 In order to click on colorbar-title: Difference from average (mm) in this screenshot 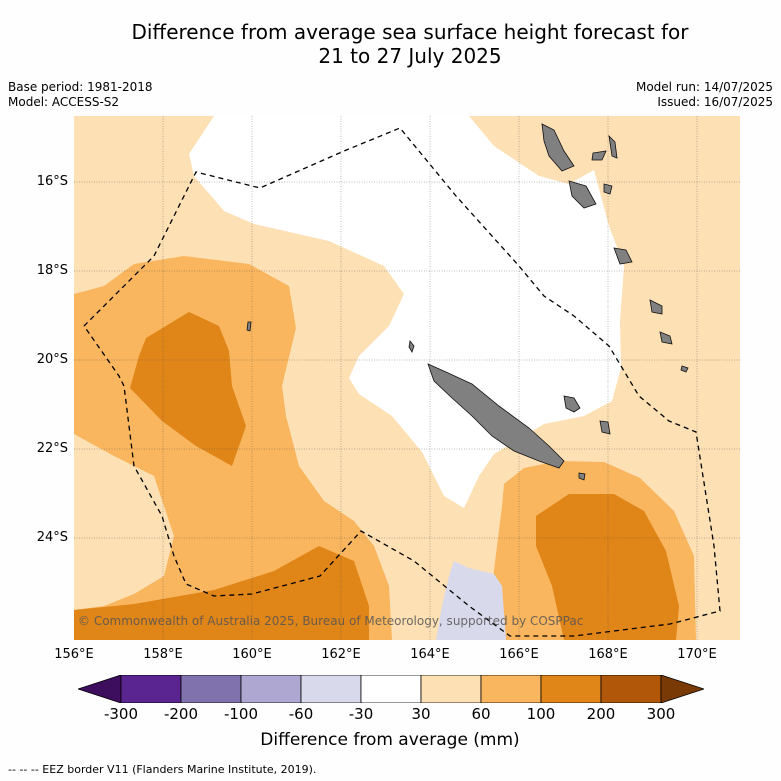, I will do `click(390, 740)`.